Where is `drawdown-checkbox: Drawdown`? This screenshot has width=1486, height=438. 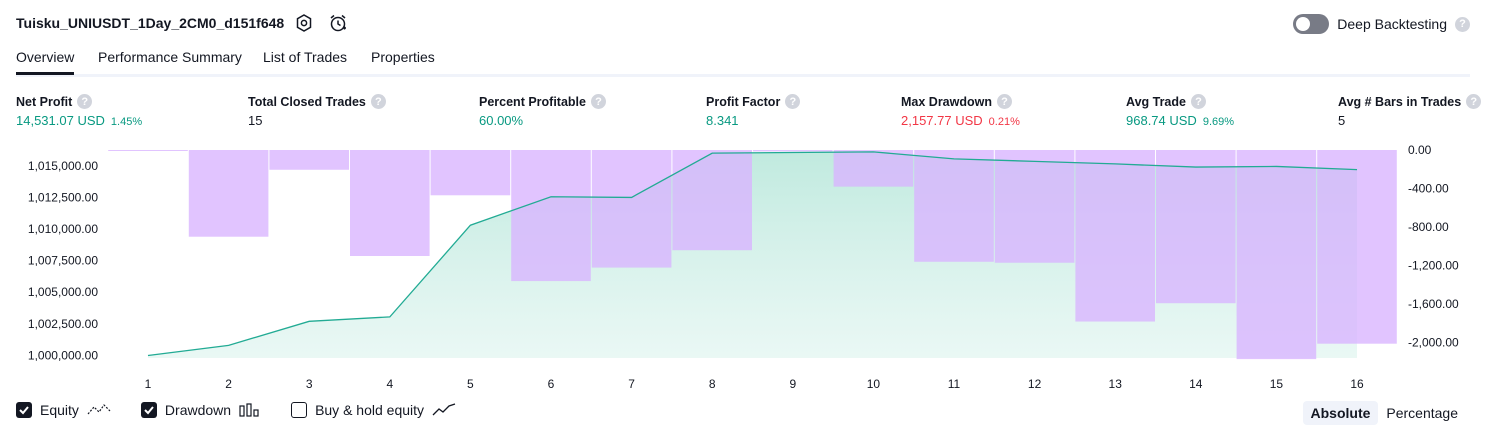 drawdown-checkbox: Drawdown is located at coordinates (200, 410).